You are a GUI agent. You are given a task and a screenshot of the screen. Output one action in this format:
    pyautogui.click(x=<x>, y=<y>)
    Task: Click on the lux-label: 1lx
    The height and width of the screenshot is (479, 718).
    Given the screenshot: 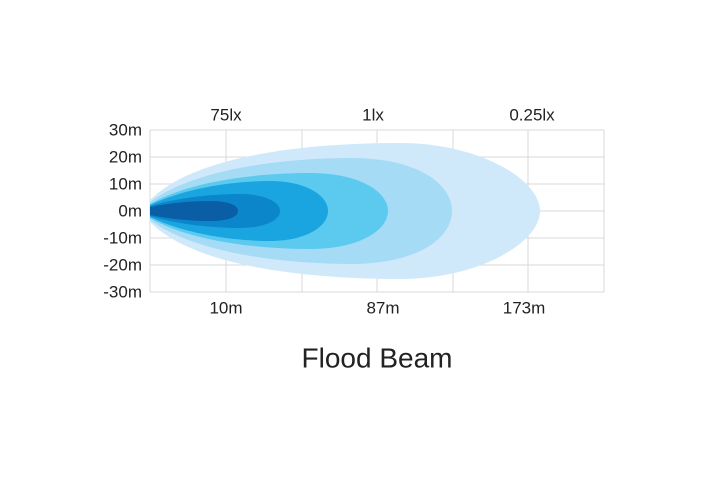 What is the action you would take?
    pyautogui.click(x=373, y=114)
    